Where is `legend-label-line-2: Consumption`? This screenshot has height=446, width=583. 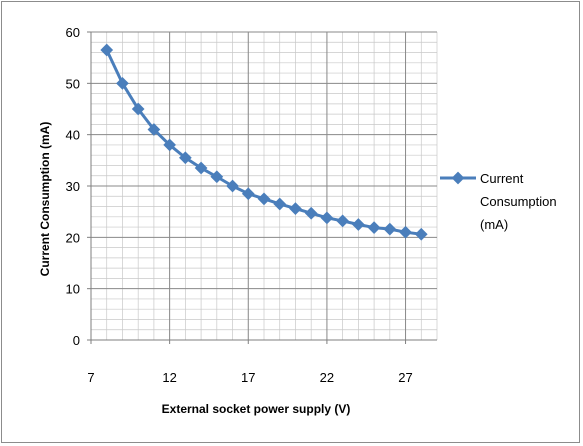 legend-label-line-2: Consumption is located at coordinates (518, 201).